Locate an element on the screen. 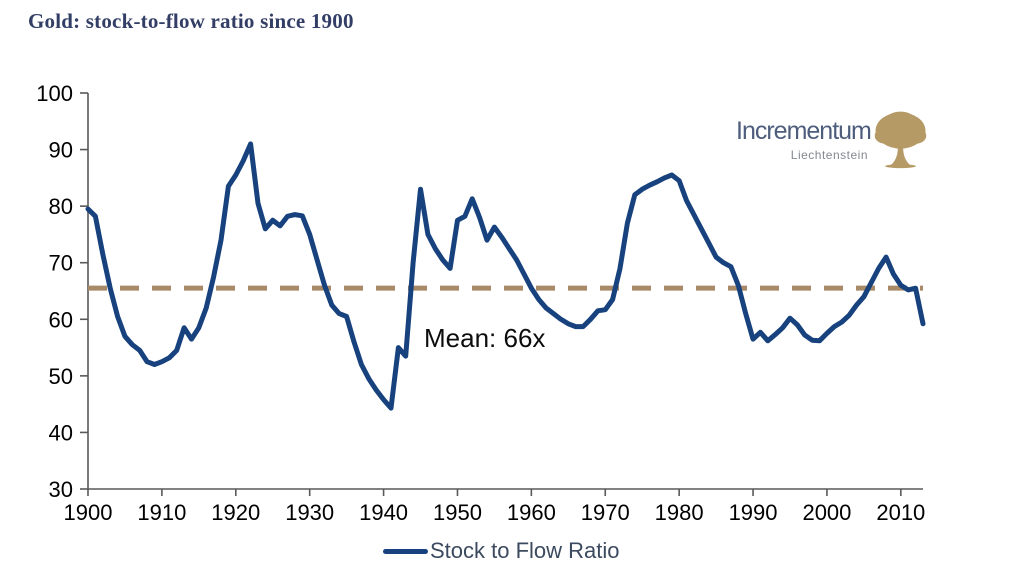 This screenshot has width=1022, height=585. svg-text: 2010 is located at coordinates (900, 512).